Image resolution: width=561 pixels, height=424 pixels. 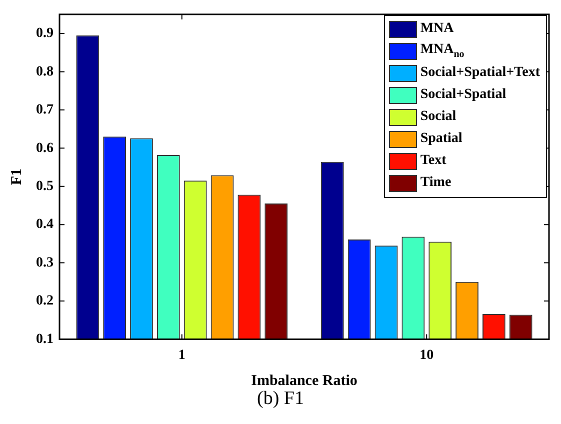 What do you see at coordinates (45, 262) in the screenshot?
I see `y-tick-label: 0.3` at bounding box center [45, 262].